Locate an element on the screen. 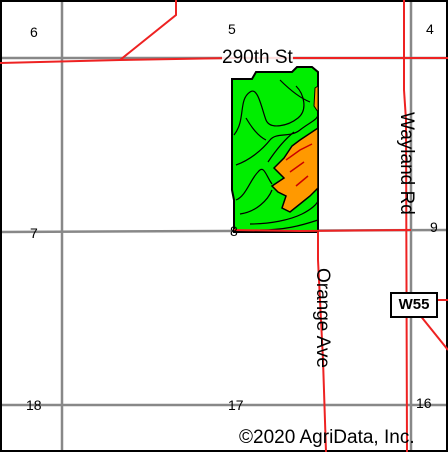 This screenshot has width=448, height=452. field-parcel is located at coordinates (275, 149).